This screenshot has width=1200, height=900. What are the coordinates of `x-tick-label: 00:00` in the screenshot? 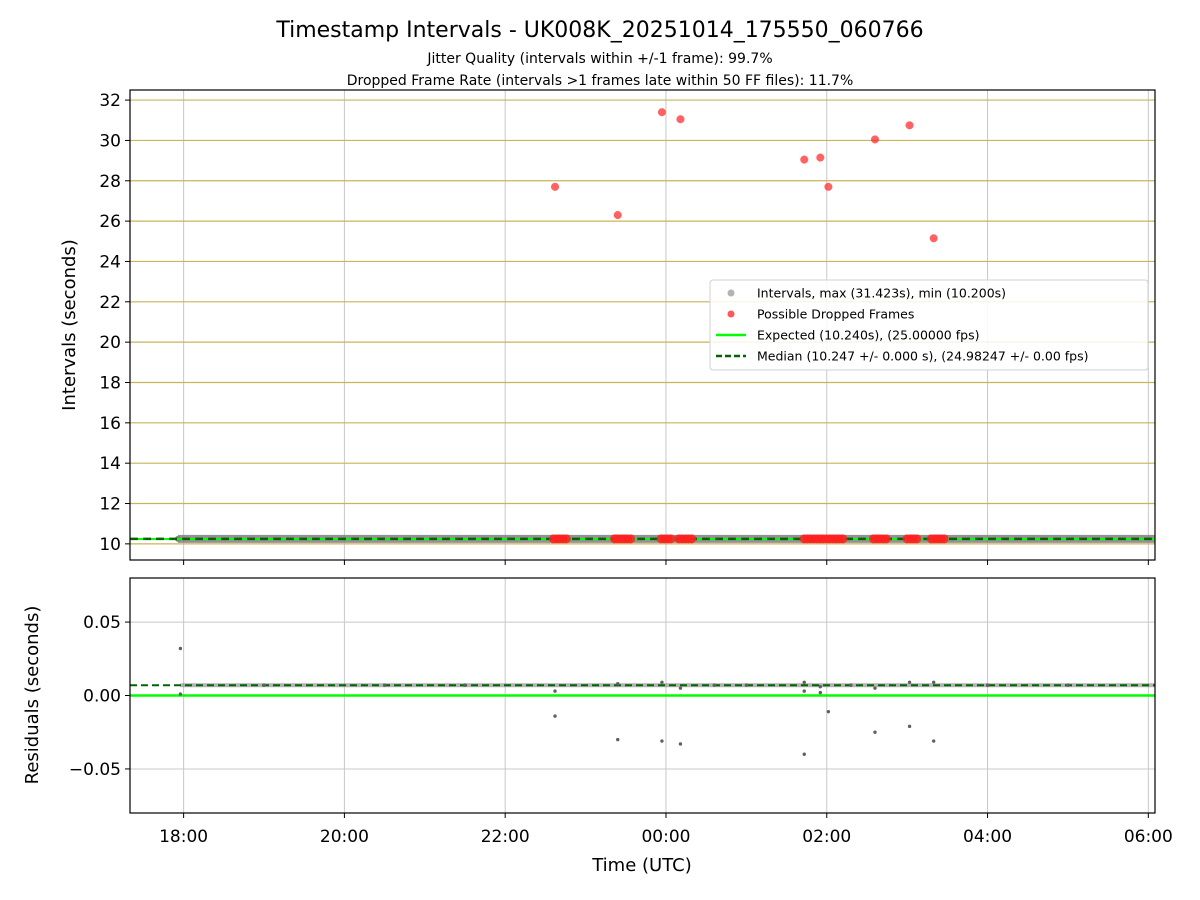 It's located at (665, 837).